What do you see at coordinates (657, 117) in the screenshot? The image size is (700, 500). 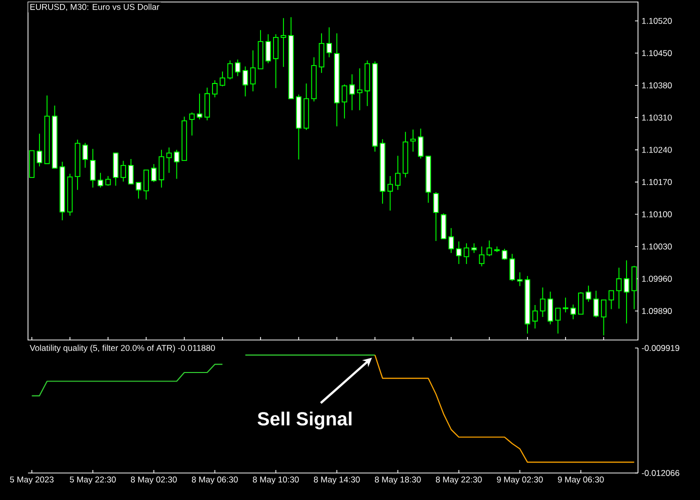 I see `y-tick-label: 1.10310` at bounding box center [657, 117].